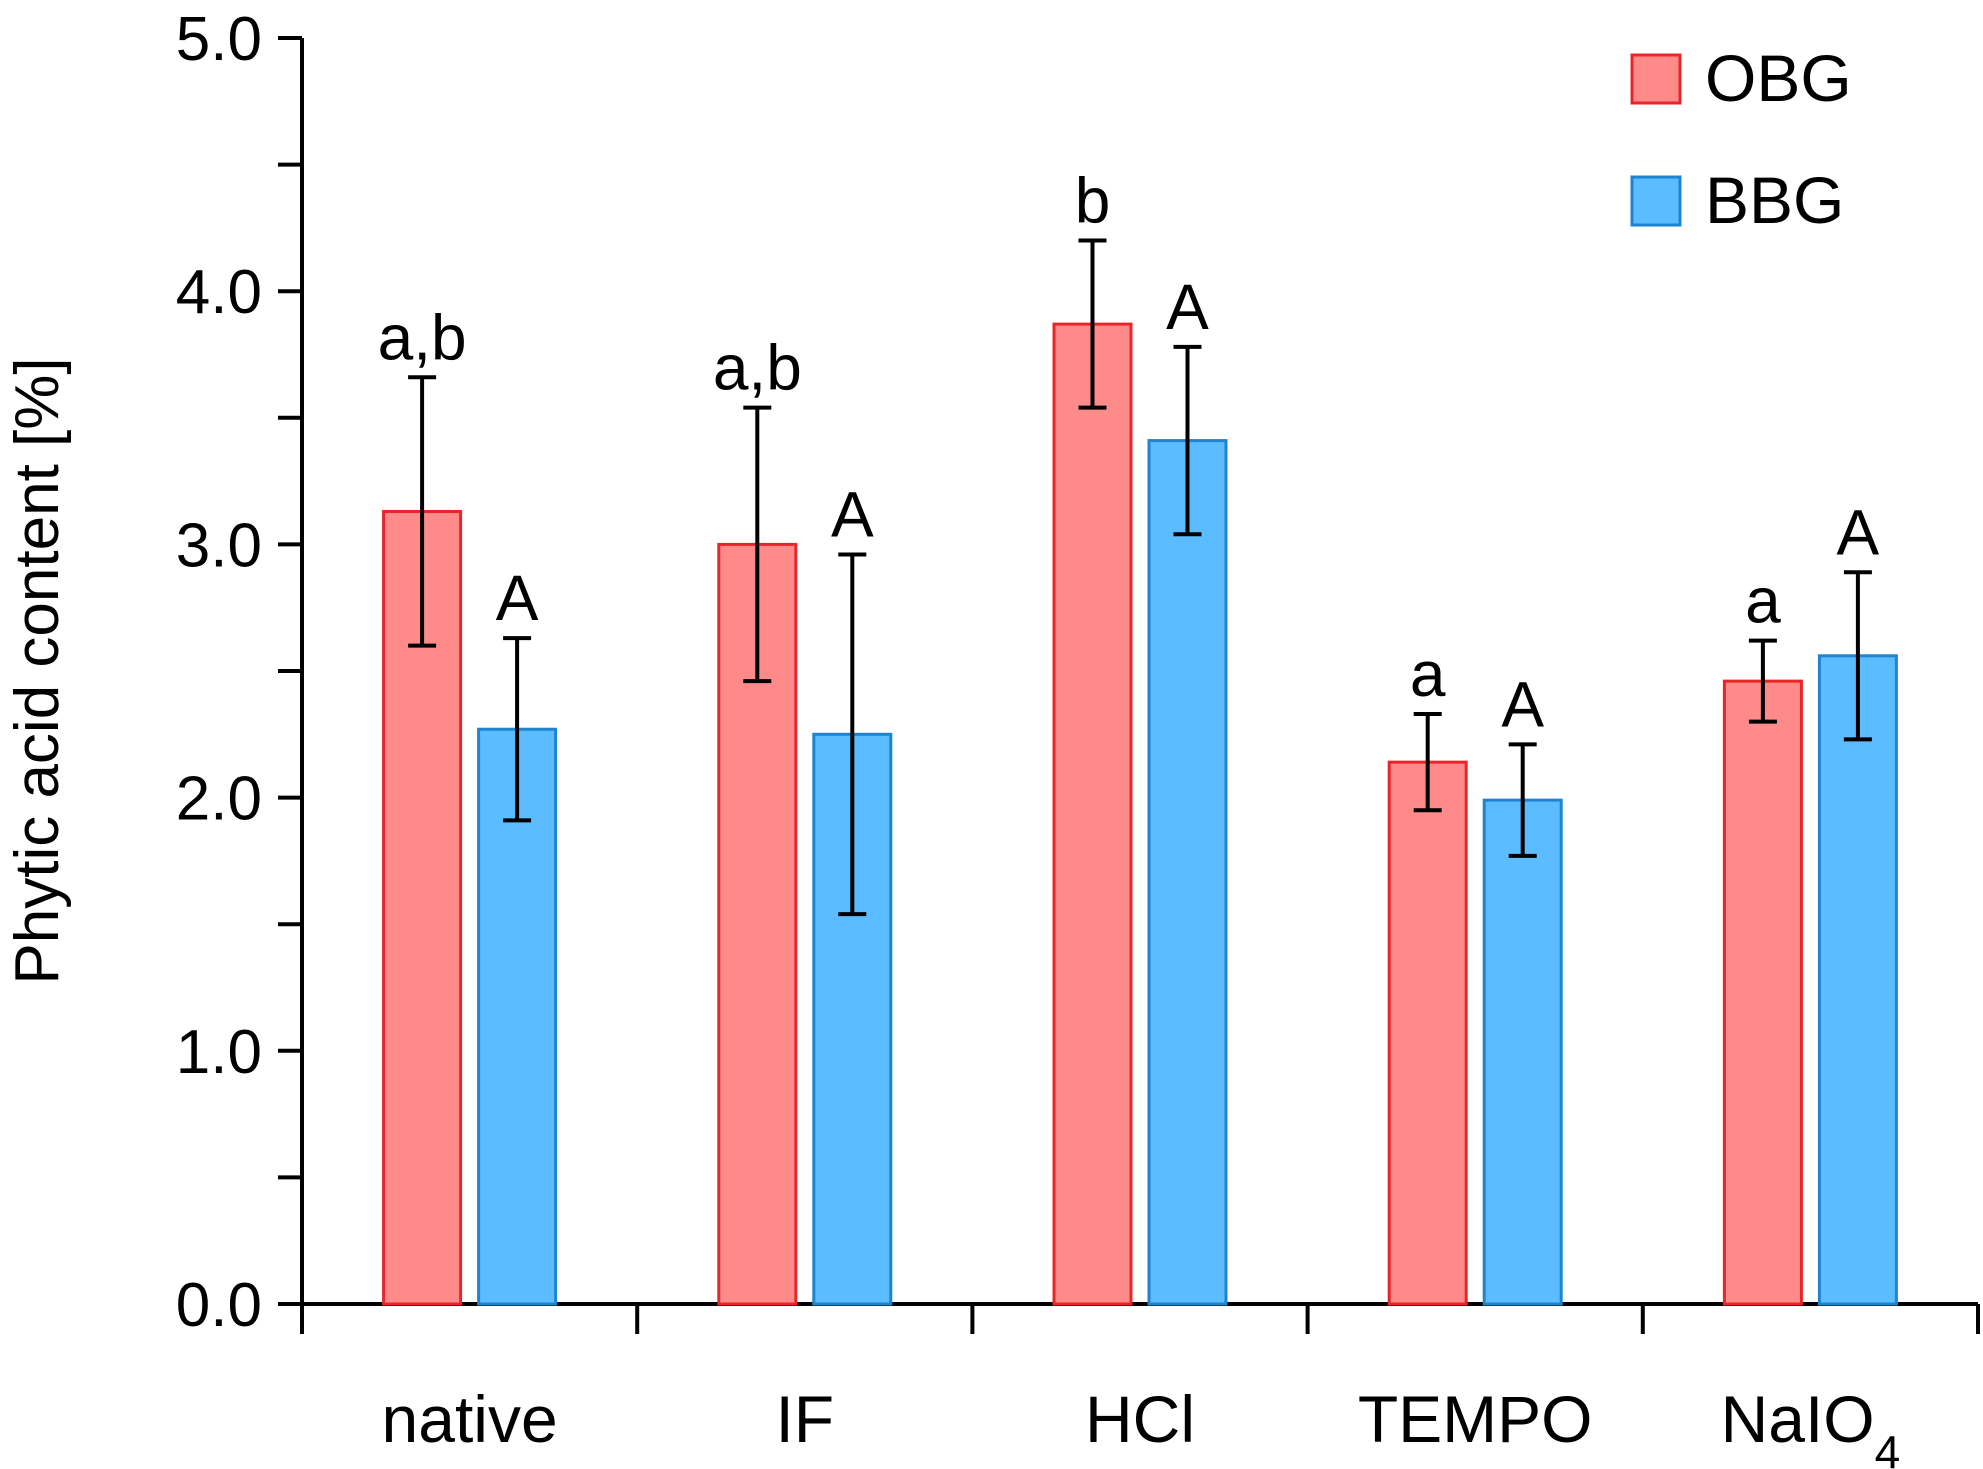 The width and height of the screenshot is (1983, 1469). I want to click on x-category-label: NaIO4, so click(1811, 1425).